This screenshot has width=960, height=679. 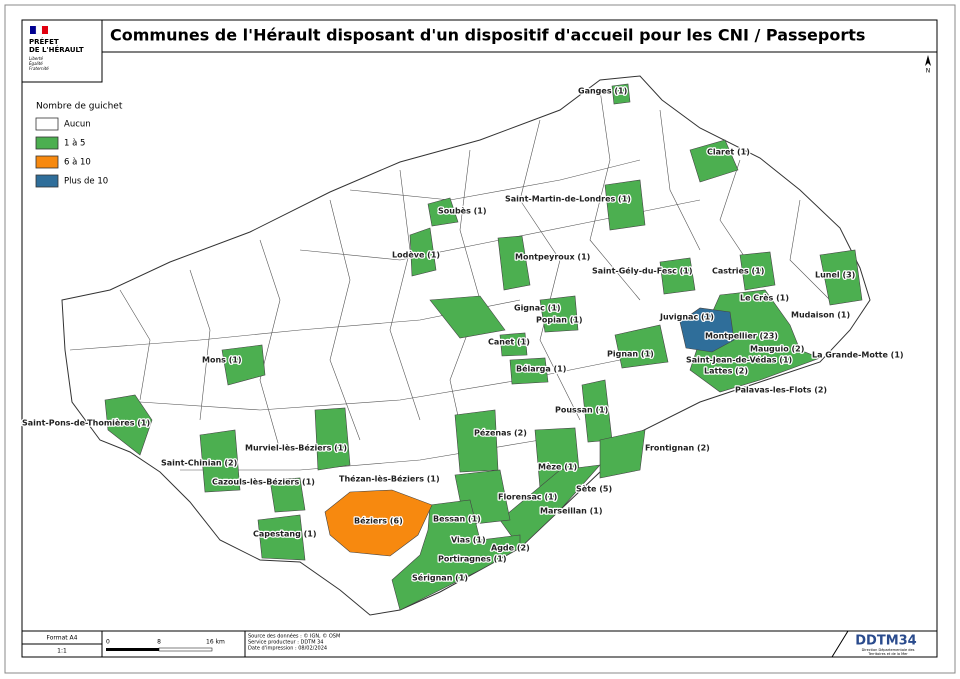 I want to click on commune-label: Béziers (6), so click(x=378, y=521).